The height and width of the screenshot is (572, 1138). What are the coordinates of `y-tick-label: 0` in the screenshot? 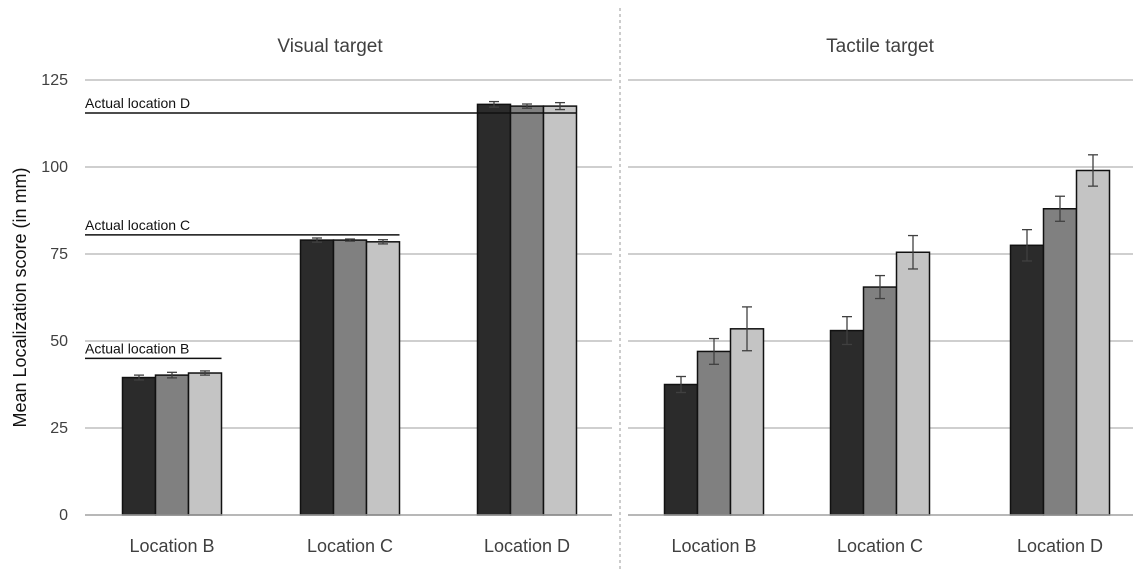 It's located at (63, 515).